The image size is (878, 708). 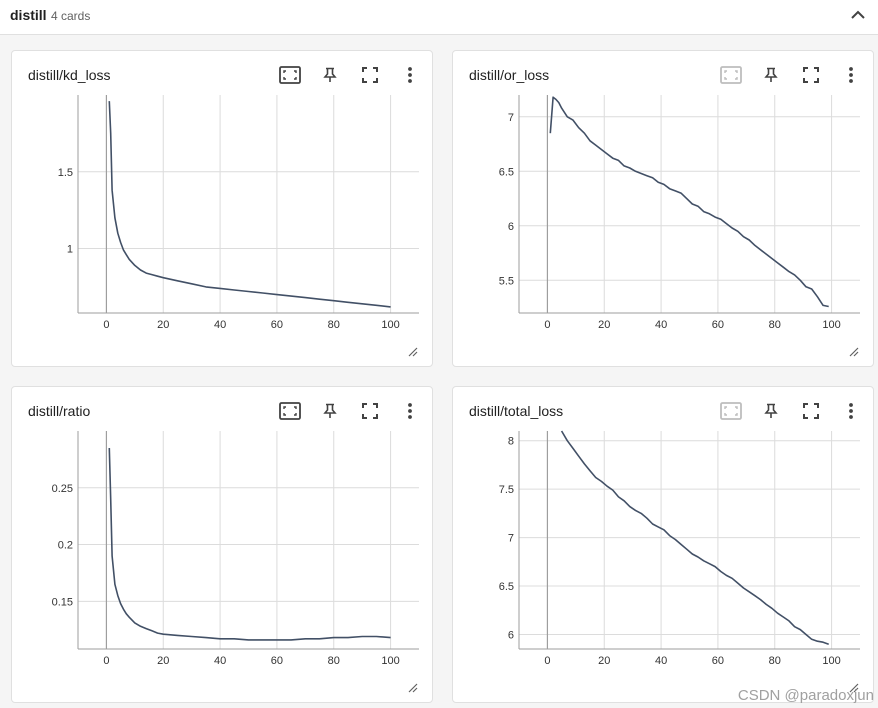 What do you see at coordinates (509, 75) in the screenshot?
I see `card-title: distill/or_loss` at bounding box center [509, 75].